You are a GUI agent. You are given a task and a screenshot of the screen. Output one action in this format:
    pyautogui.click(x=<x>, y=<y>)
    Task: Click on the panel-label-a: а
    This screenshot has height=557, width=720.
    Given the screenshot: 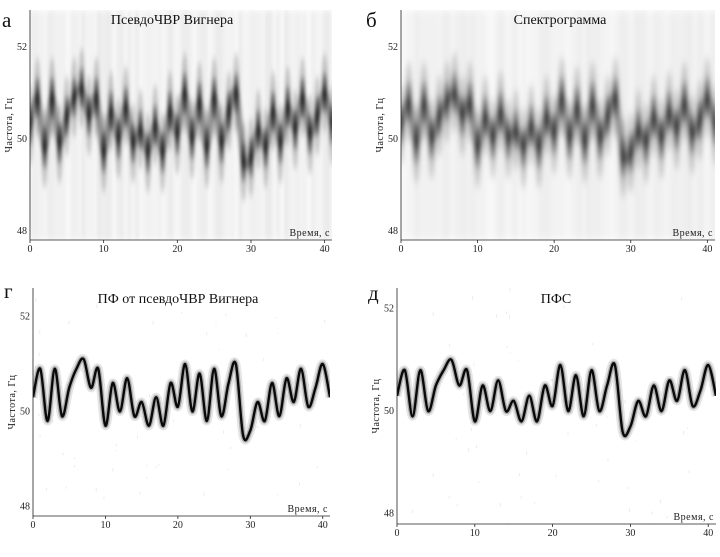 What is the action you would take?
    pyautogui.click(x=7, y=20)
    